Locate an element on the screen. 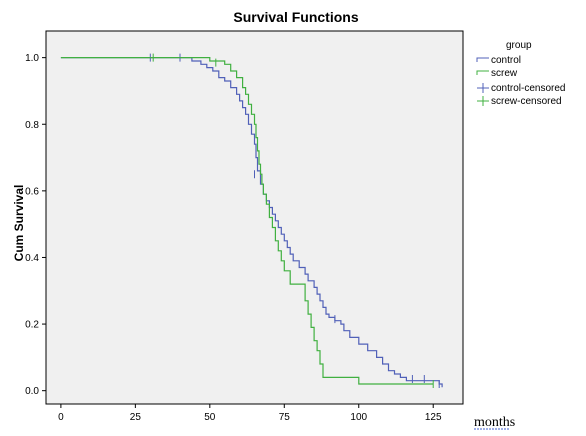 The height and width of the screenshot is (436, 586). x-axis-label: months is located at coordinates (494, 422).